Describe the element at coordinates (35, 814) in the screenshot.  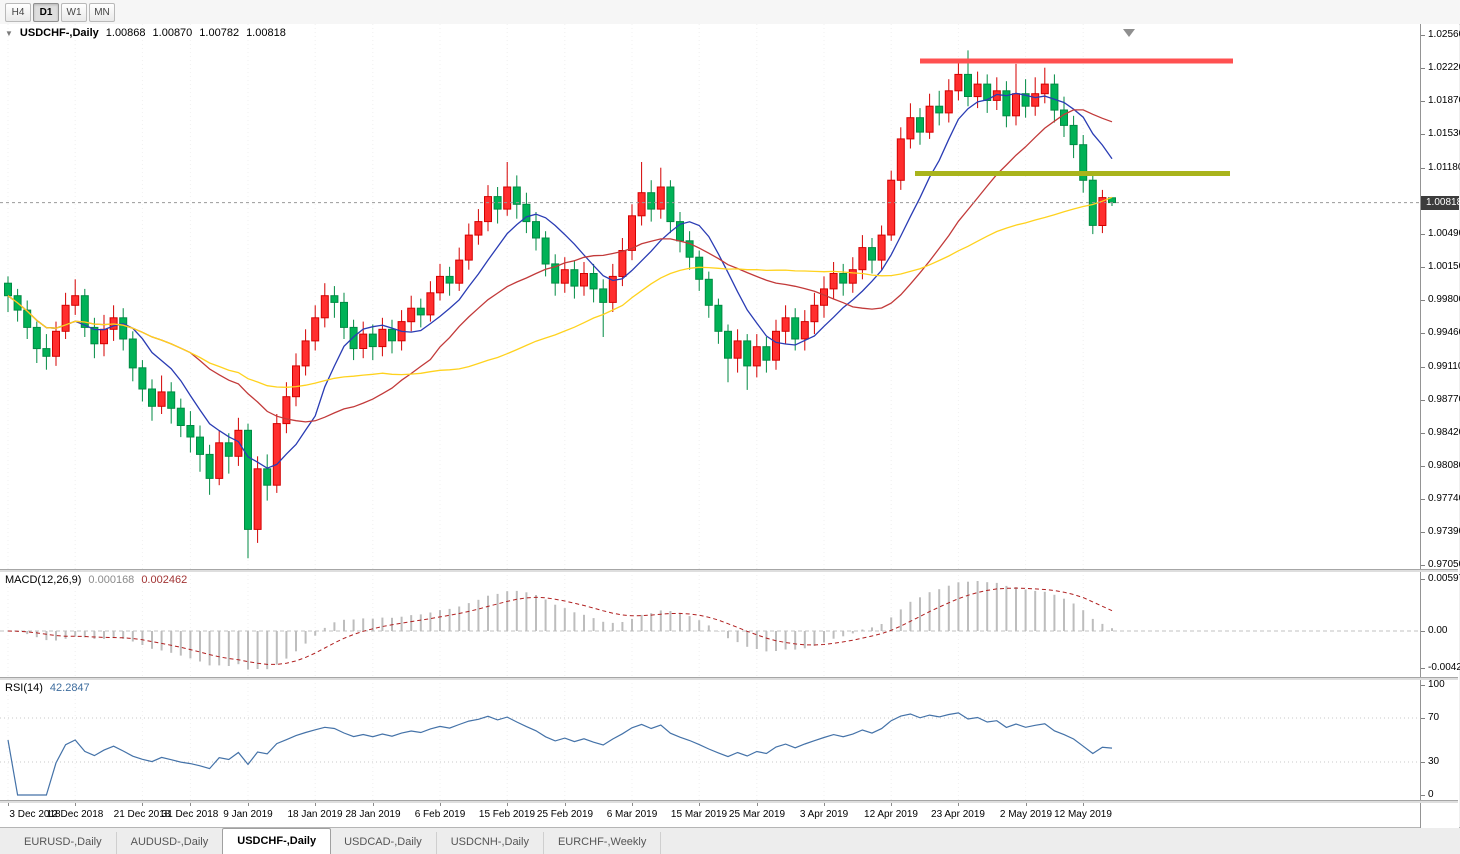
I see `date-label: 3 Dec 2018` at that location.